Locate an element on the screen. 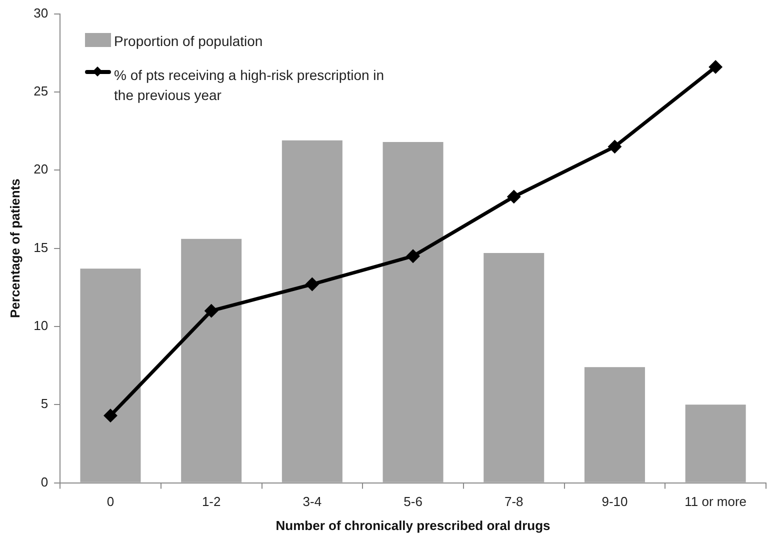  y-axis-title: Percentage of patients is located at coordinates (14, 248).